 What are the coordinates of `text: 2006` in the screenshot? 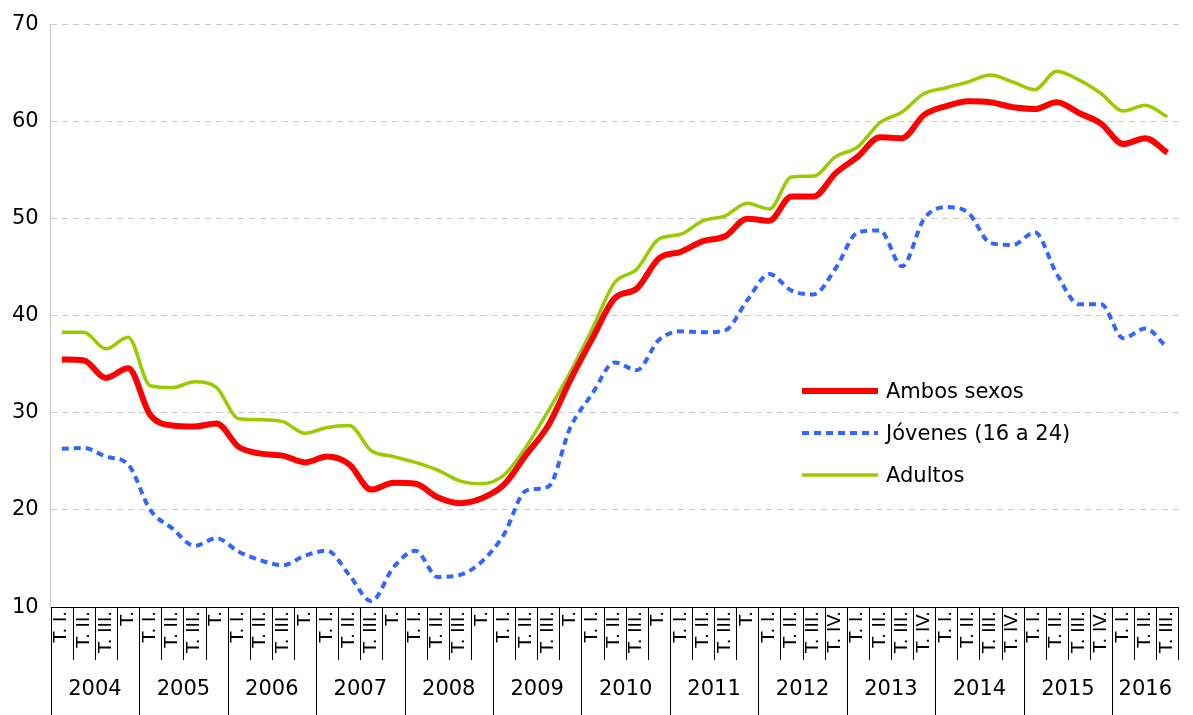 It's located at (272, 688).